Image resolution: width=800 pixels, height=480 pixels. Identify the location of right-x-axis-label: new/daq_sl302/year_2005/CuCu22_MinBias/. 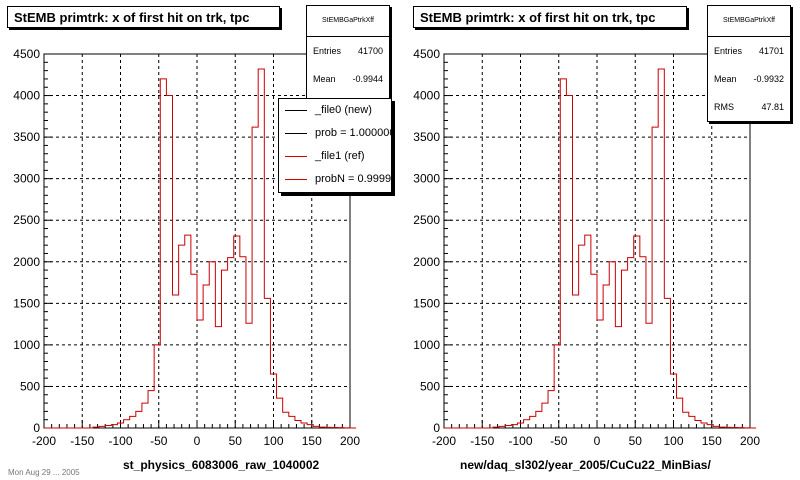
(585, 465).